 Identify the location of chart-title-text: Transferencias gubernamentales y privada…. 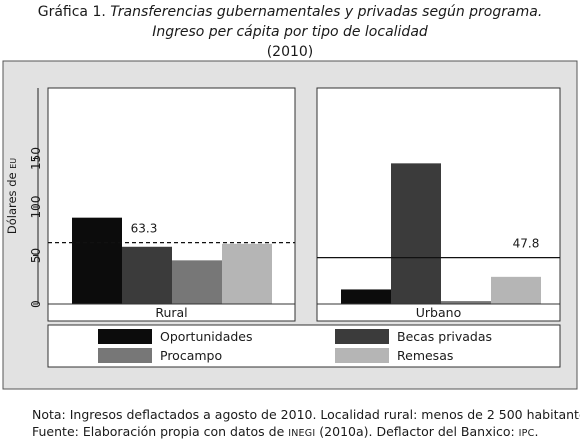
(326, 12).